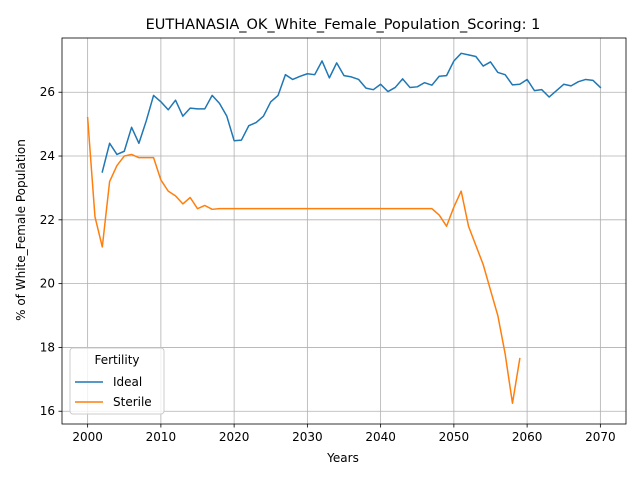  I want to click on legend: Fertility Ideal Sterile, so click(117, 381).